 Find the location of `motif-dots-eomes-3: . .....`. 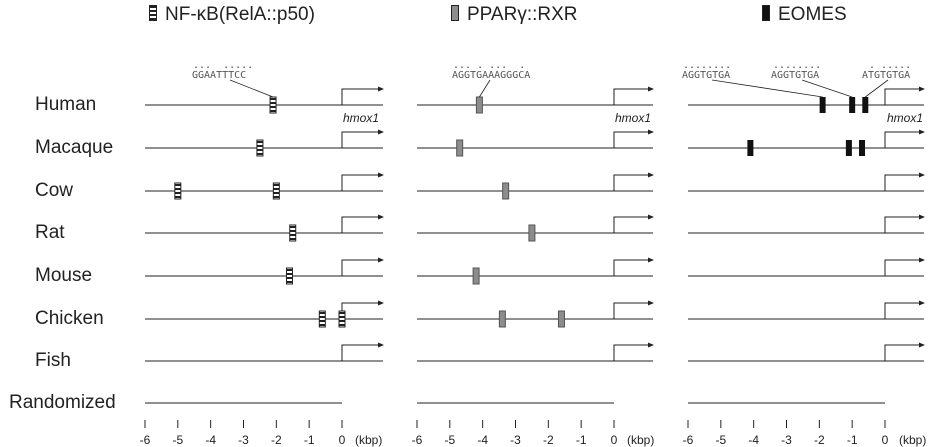

motif-dots-eomes-3: . ..... is located at coordinates (887, 65).